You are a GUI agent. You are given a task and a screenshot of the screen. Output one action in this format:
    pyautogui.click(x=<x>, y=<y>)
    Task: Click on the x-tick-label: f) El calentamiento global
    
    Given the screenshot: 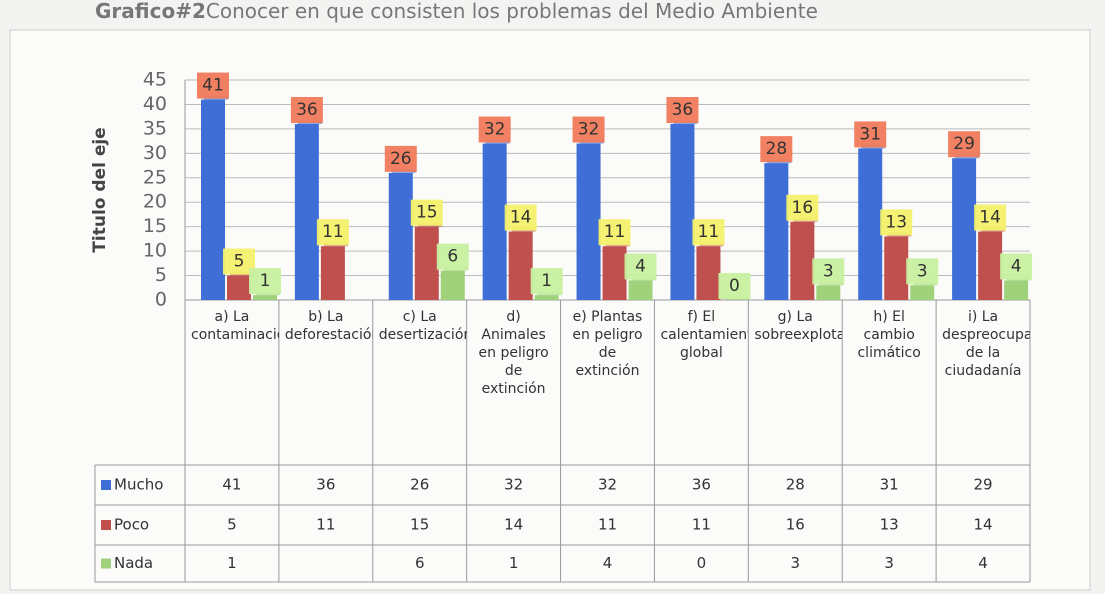 What is the action you would take?
    pyautogui.click(x=704, y=335)
    